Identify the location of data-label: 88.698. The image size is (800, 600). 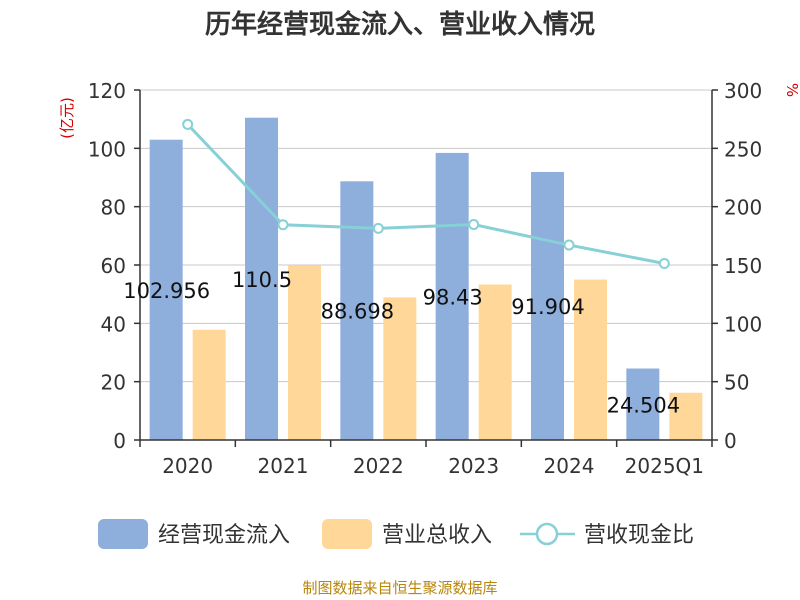
(357, 312).